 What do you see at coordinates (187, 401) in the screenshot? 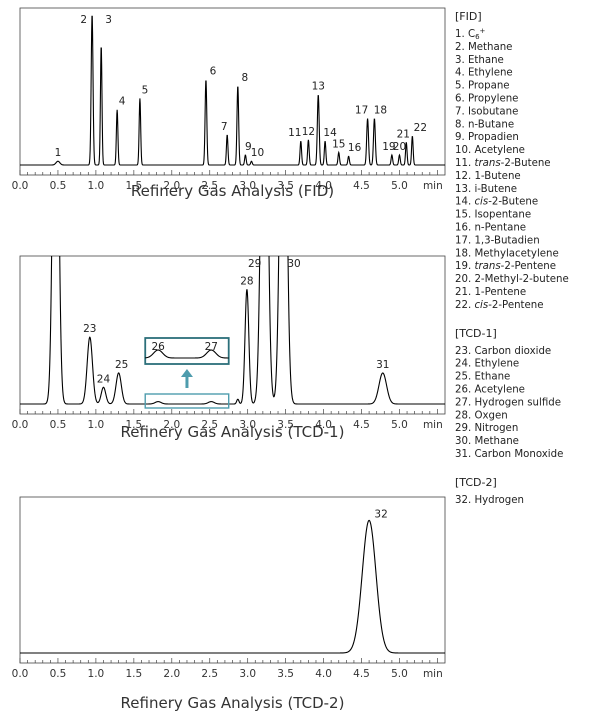
I see `inset-source-box` at bounding box center [187, 401].